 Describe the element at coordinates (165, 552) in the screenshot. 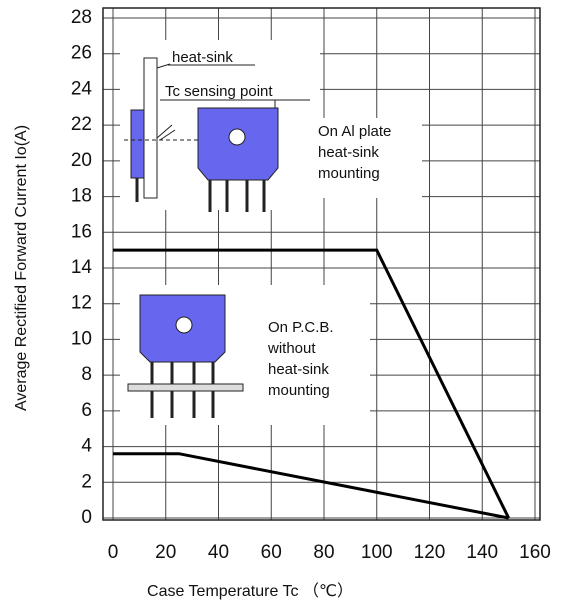

I see `x-tick-label: 20` at that location.